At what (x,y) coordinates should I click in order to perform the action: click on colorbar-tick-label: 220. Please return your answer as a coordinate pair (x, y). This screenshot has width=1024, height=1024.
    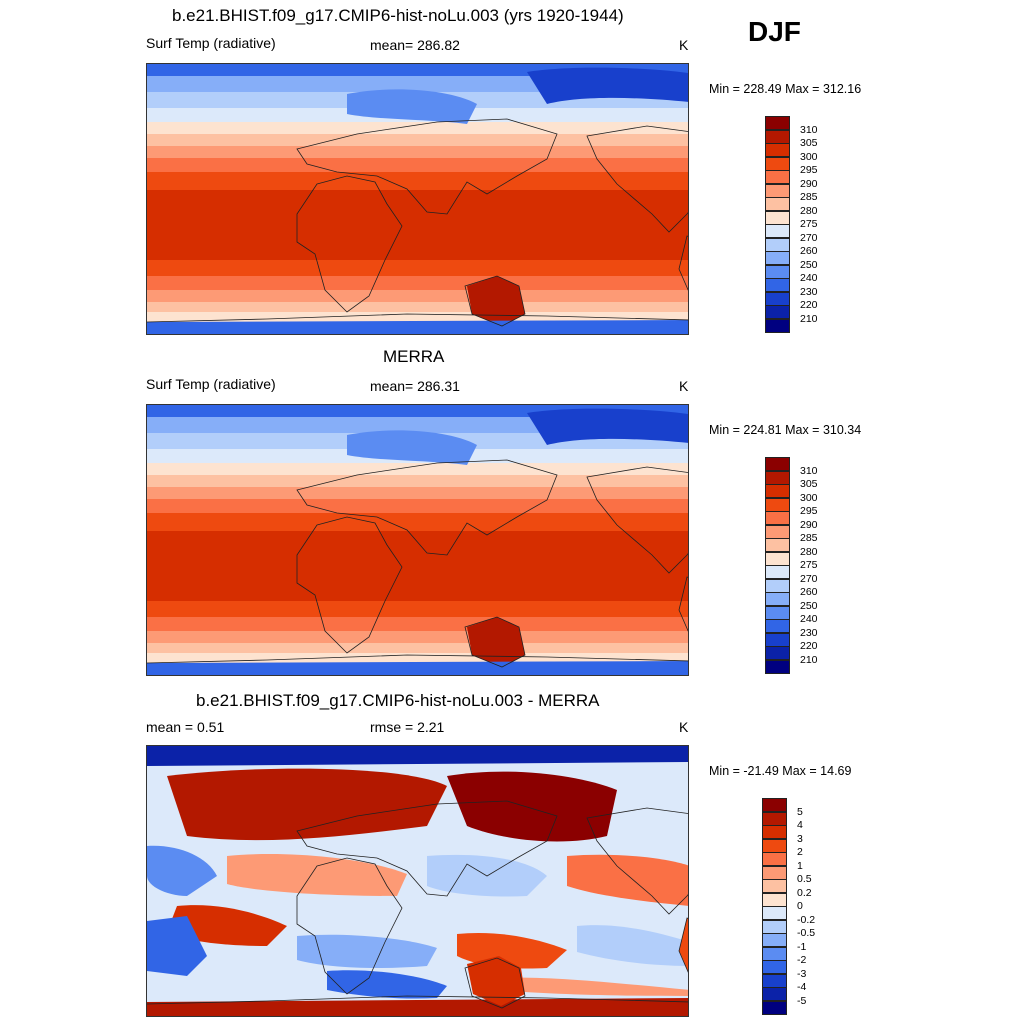
    Looking at the image, I should click on (809, 646).